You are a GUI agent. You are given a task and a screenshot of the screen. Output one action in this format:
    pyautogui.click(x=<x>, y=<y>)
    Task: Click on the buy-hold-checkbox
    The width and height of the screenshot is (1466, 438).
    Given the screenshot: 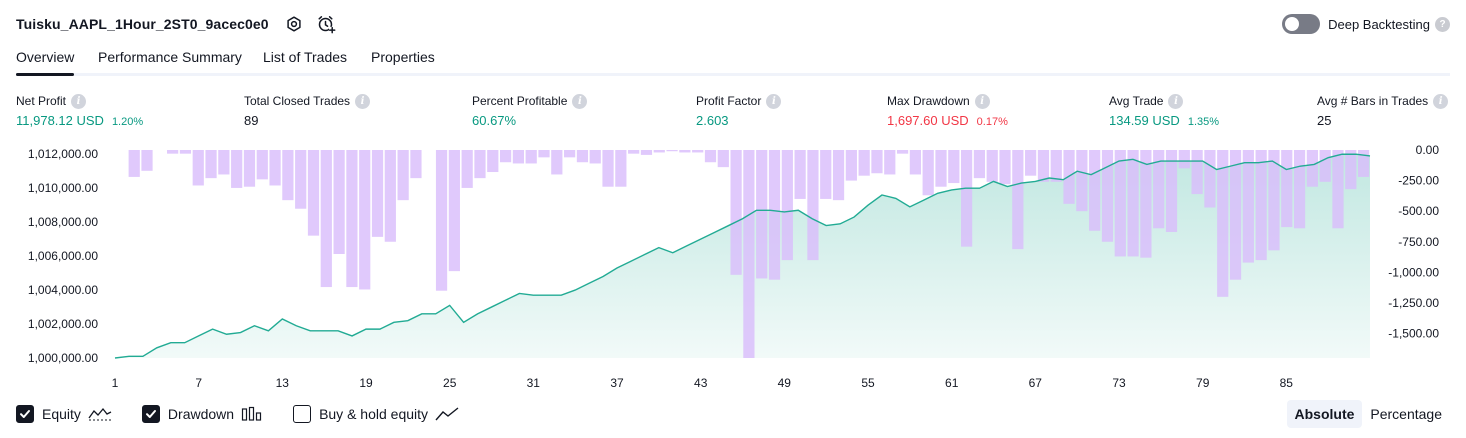 What is the action you would take?
    pyautogui.click(x=302, y=414)
    